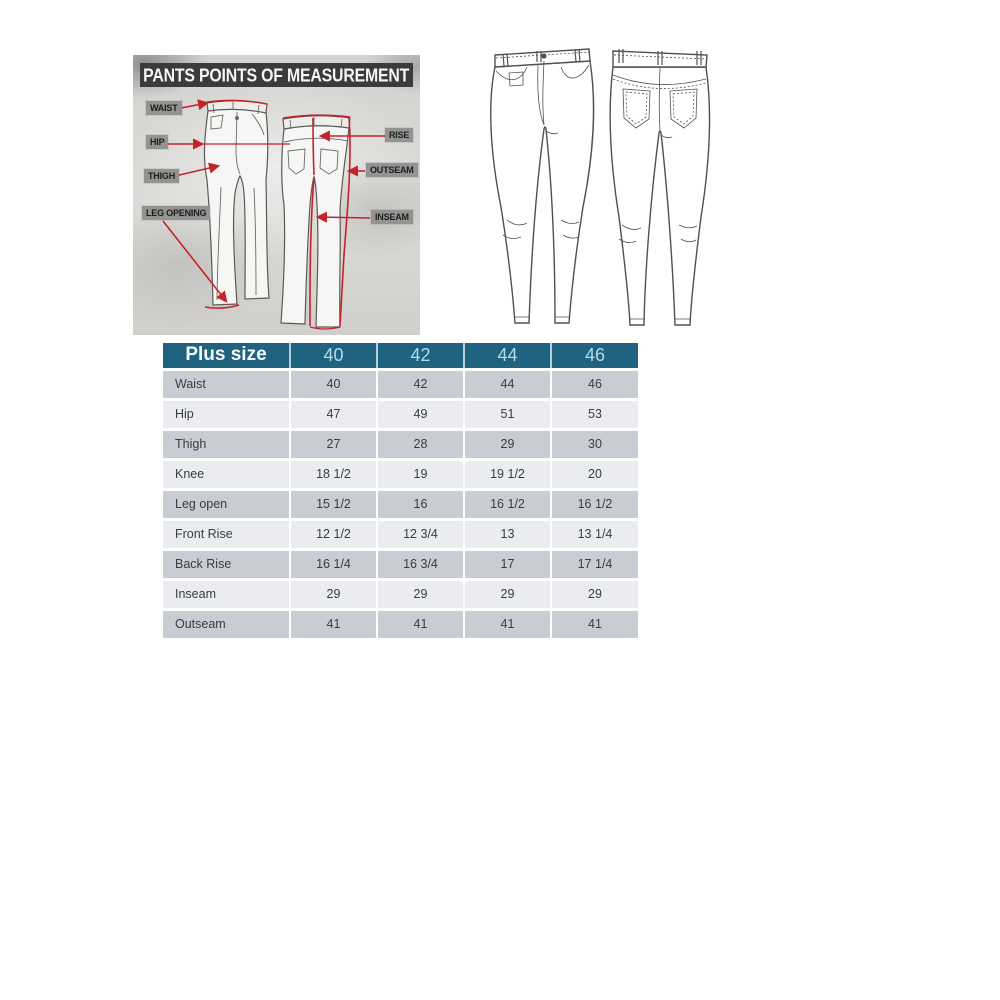  Describe the element at coordinates (316, 146) in the screenshot. I see `back-pants-details` at that location.